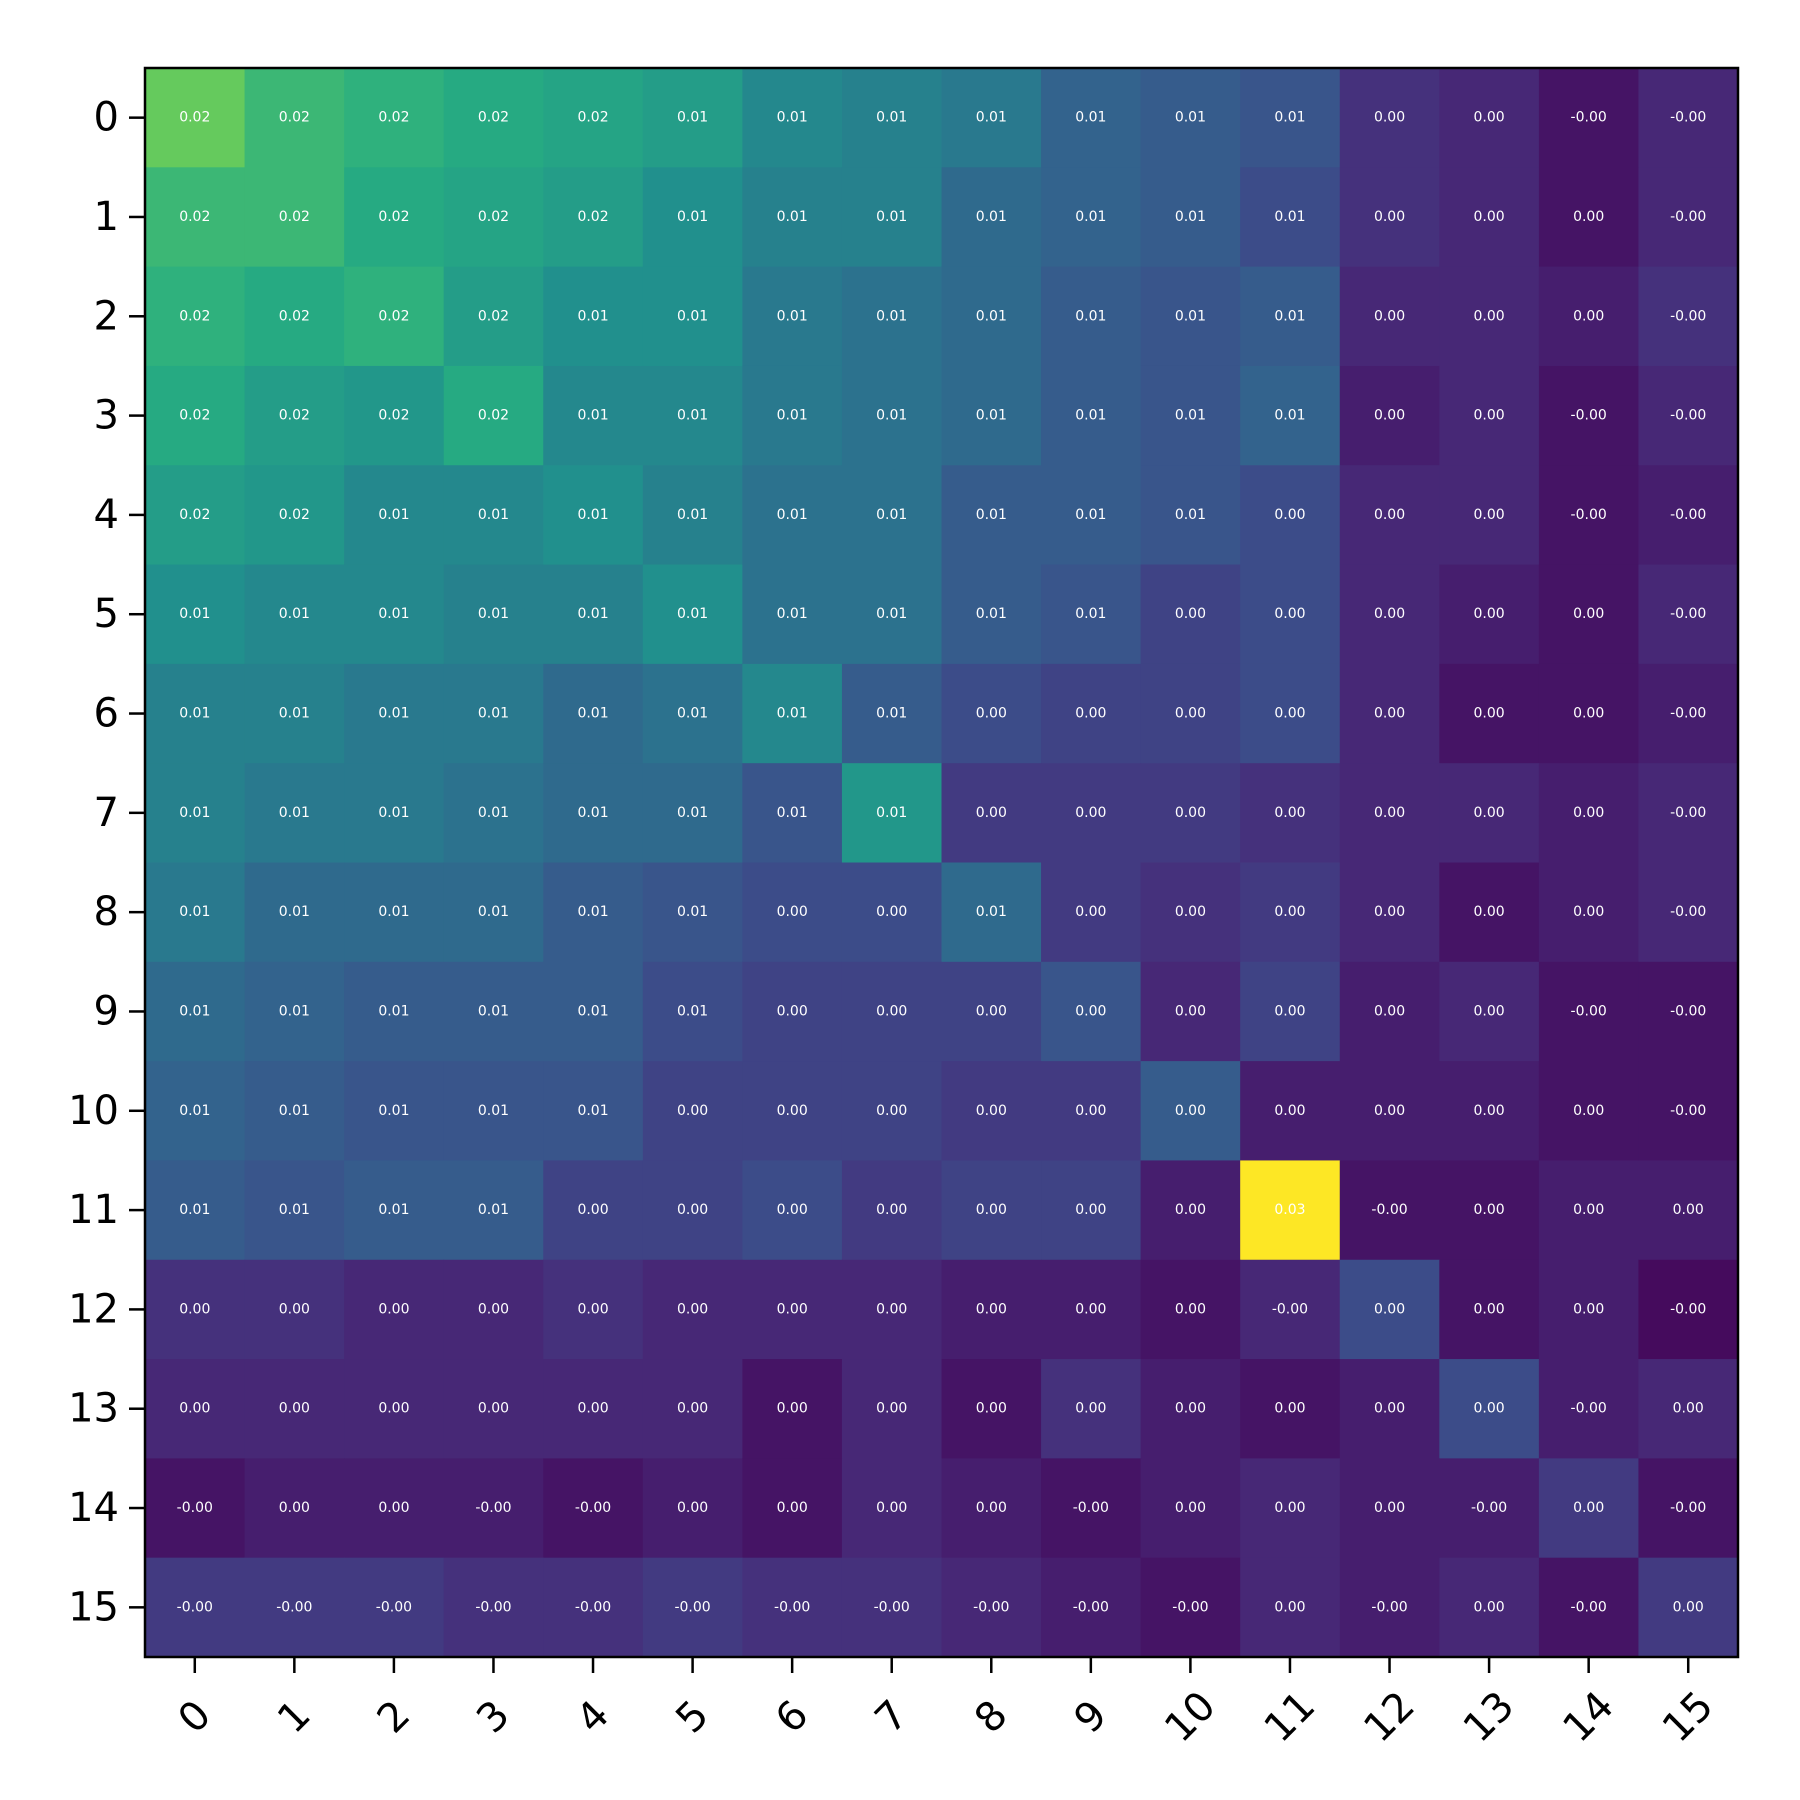 The width and height of the screenshot is (1800, 1800). I want to click on heatmap-cell-r5-c9, so click(1091, 614).